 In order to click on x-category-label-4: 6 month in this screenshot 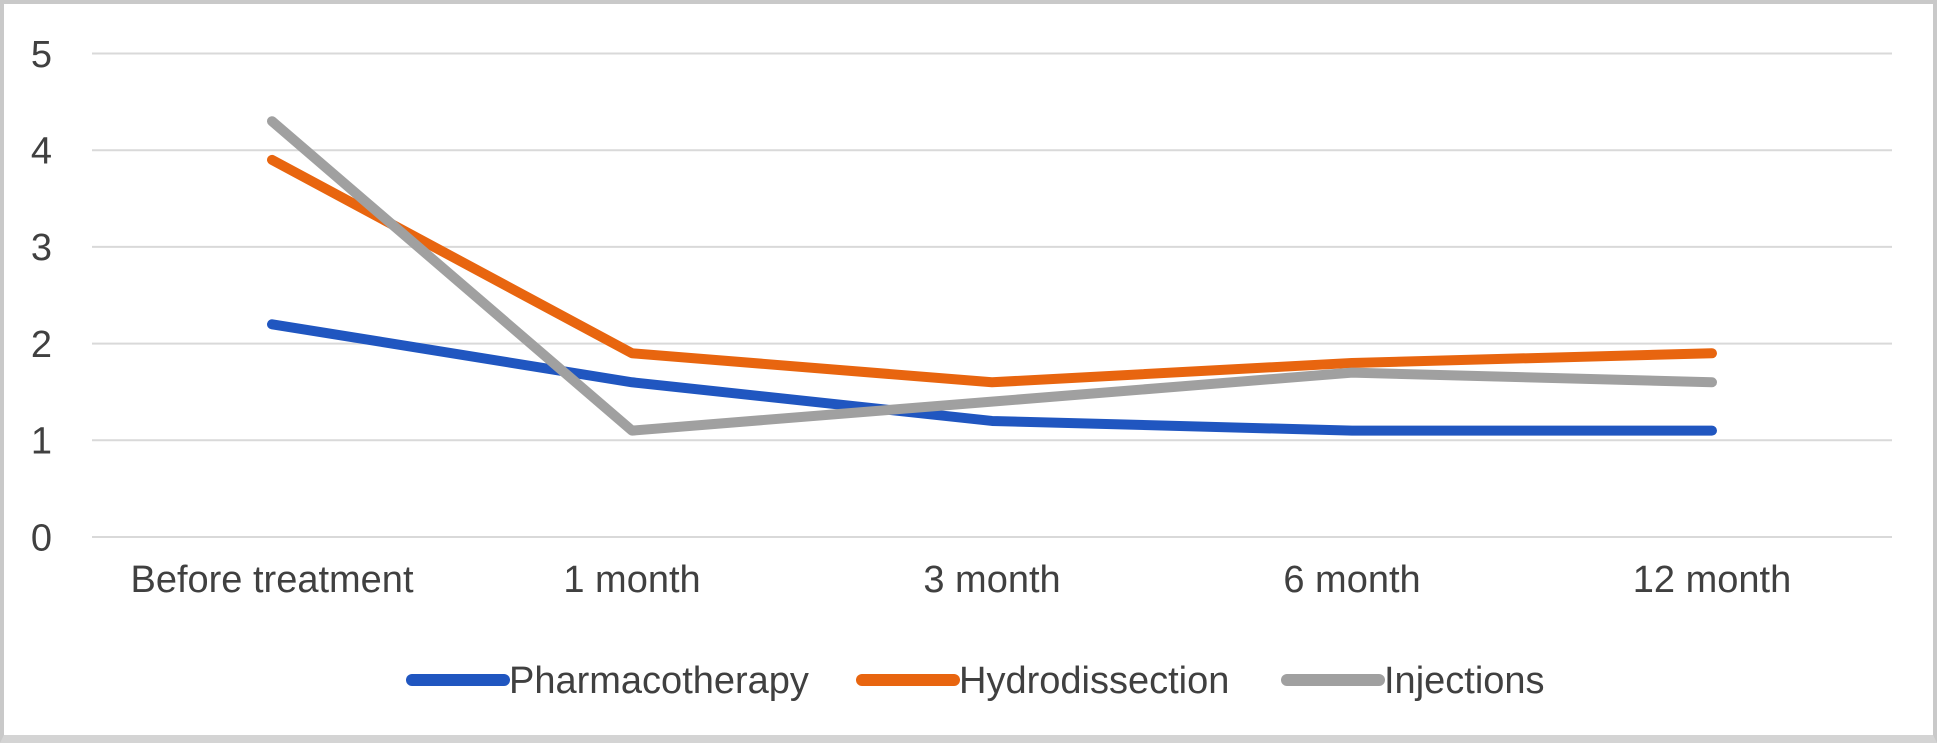, I will do `click(1351, 580)`.